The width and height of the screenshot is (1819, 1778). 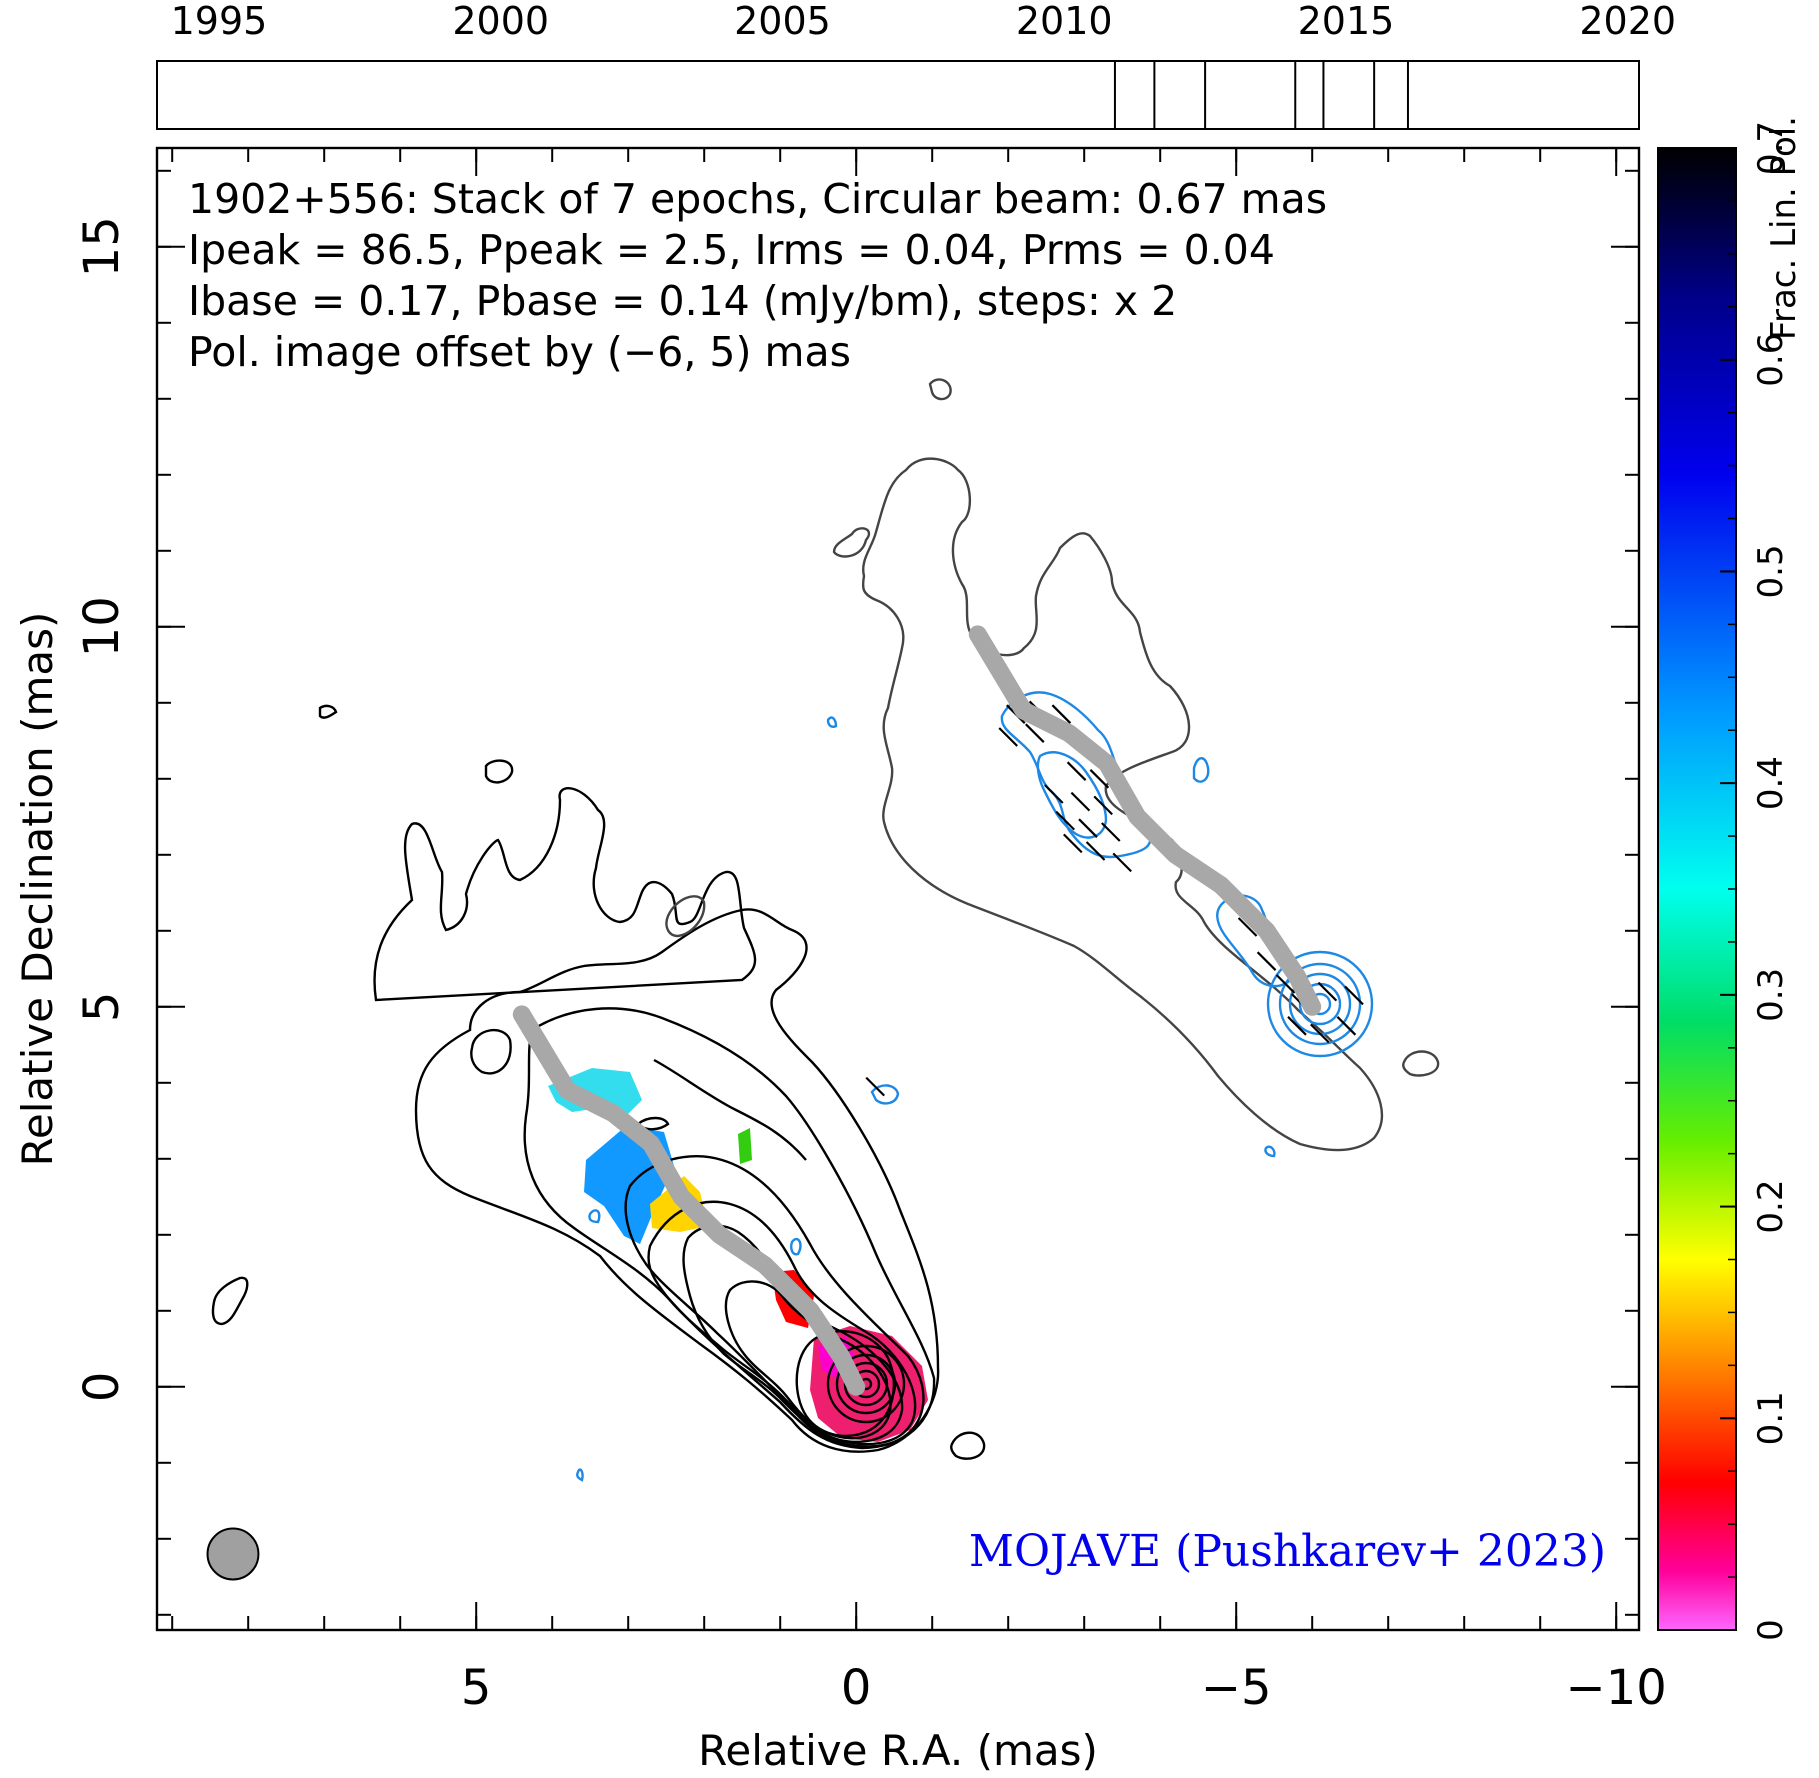 I want to click on offset-note: Pol. image offset by (−6, 5) mas, so click(x=519, y=352).